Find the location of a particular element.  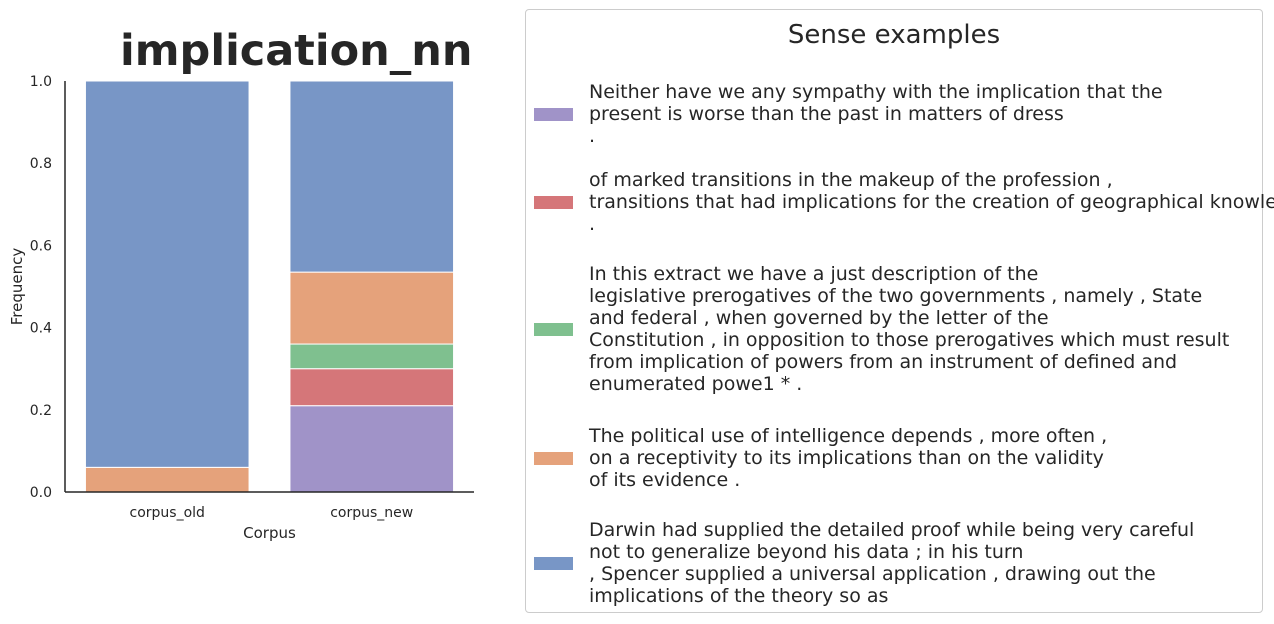

x-tick-label: corpus_old is located at coordinates (167, 513).